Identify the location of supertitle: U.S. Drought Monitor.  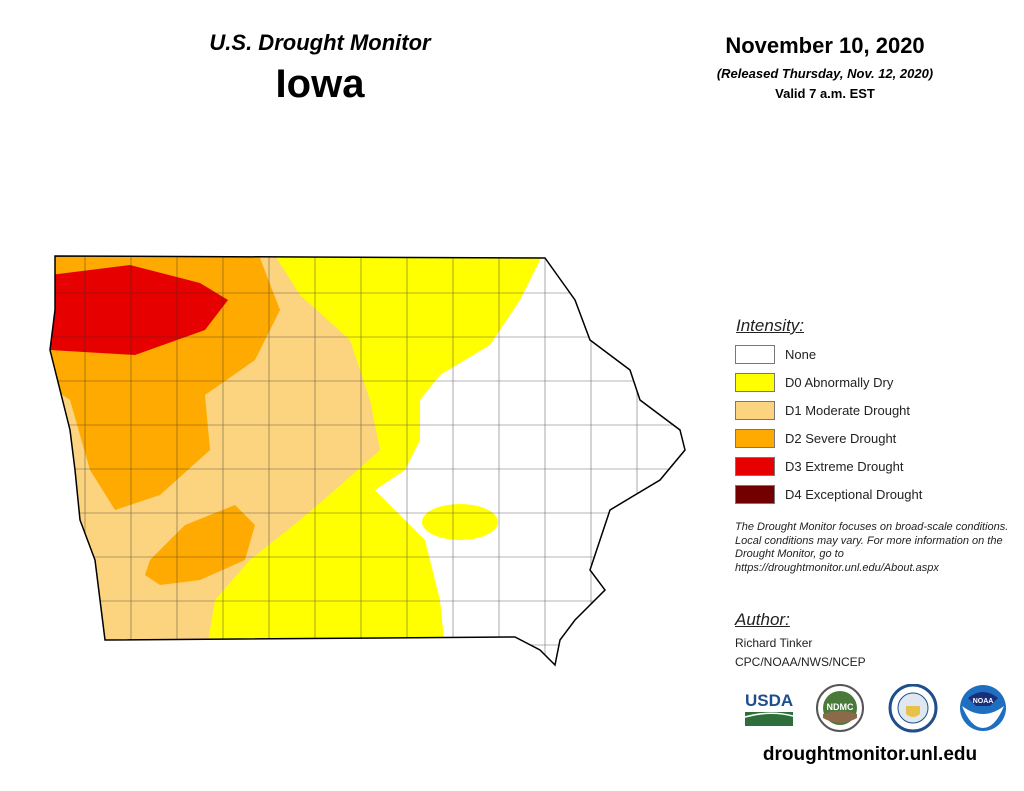
(320, 42).